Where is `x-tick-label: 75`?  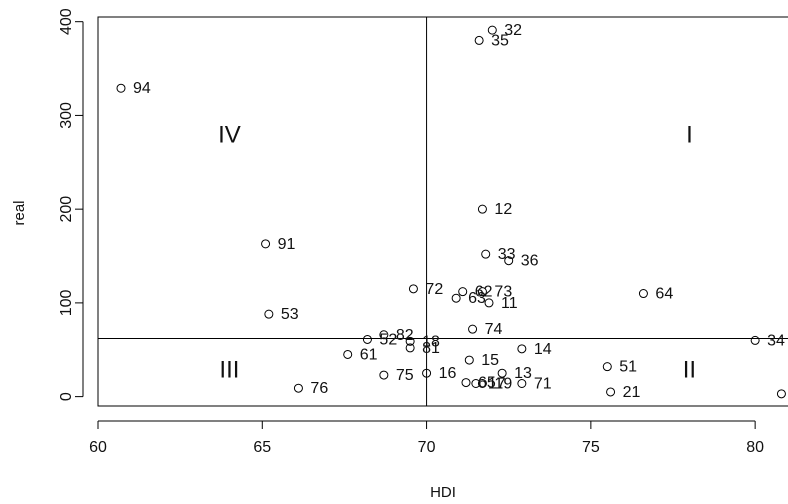
x-tick-label: 75 is located at coordinates (591, 447).